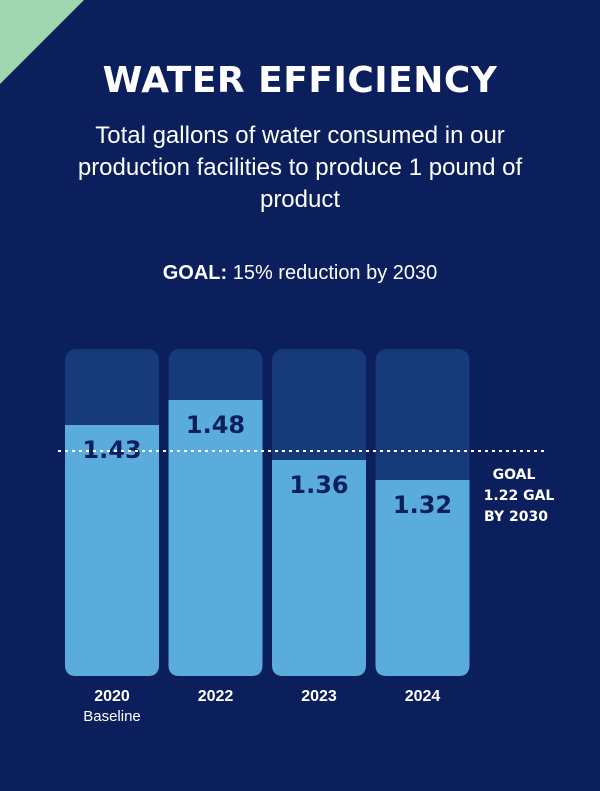  What do you see at coordinates (319, 696) in the screenshot?
I see `x-tick-label: 2023` at bounding box center [319, 696].